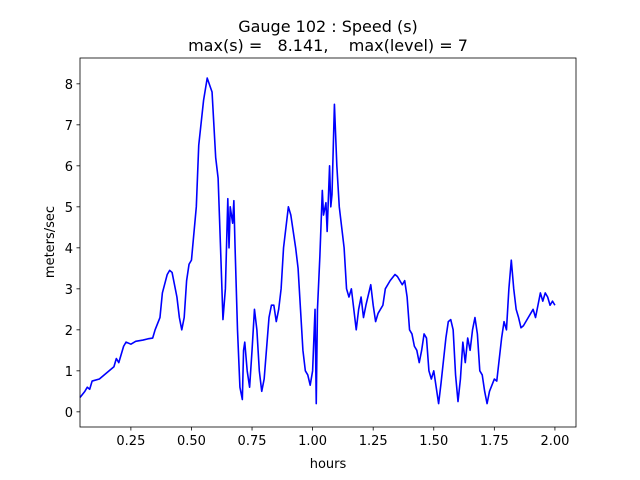  Describe the element at coordinates (69, 208) in the screenshot. I see `y-tick-label: 5` at that location.